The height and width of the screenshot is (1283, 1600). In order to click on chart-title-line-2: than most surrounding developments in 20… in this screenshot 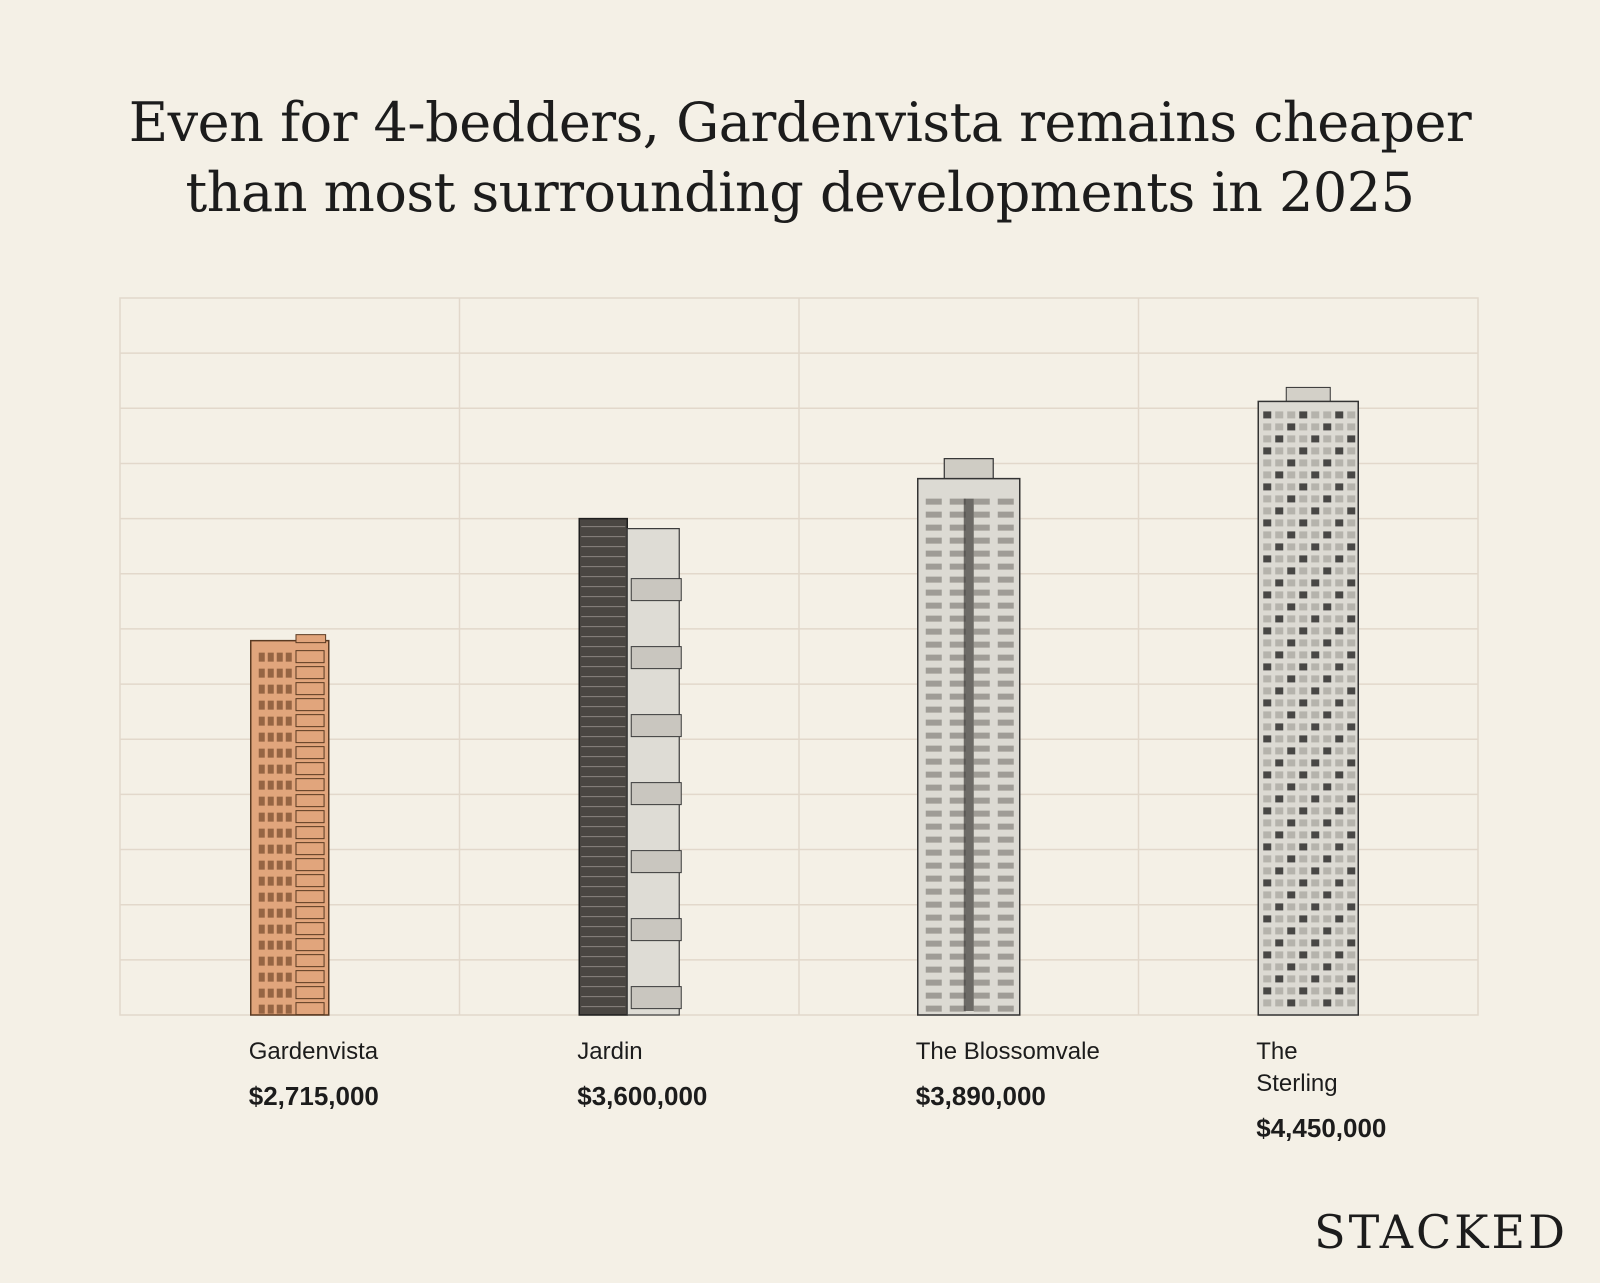, I will do `click(800, 192)`.